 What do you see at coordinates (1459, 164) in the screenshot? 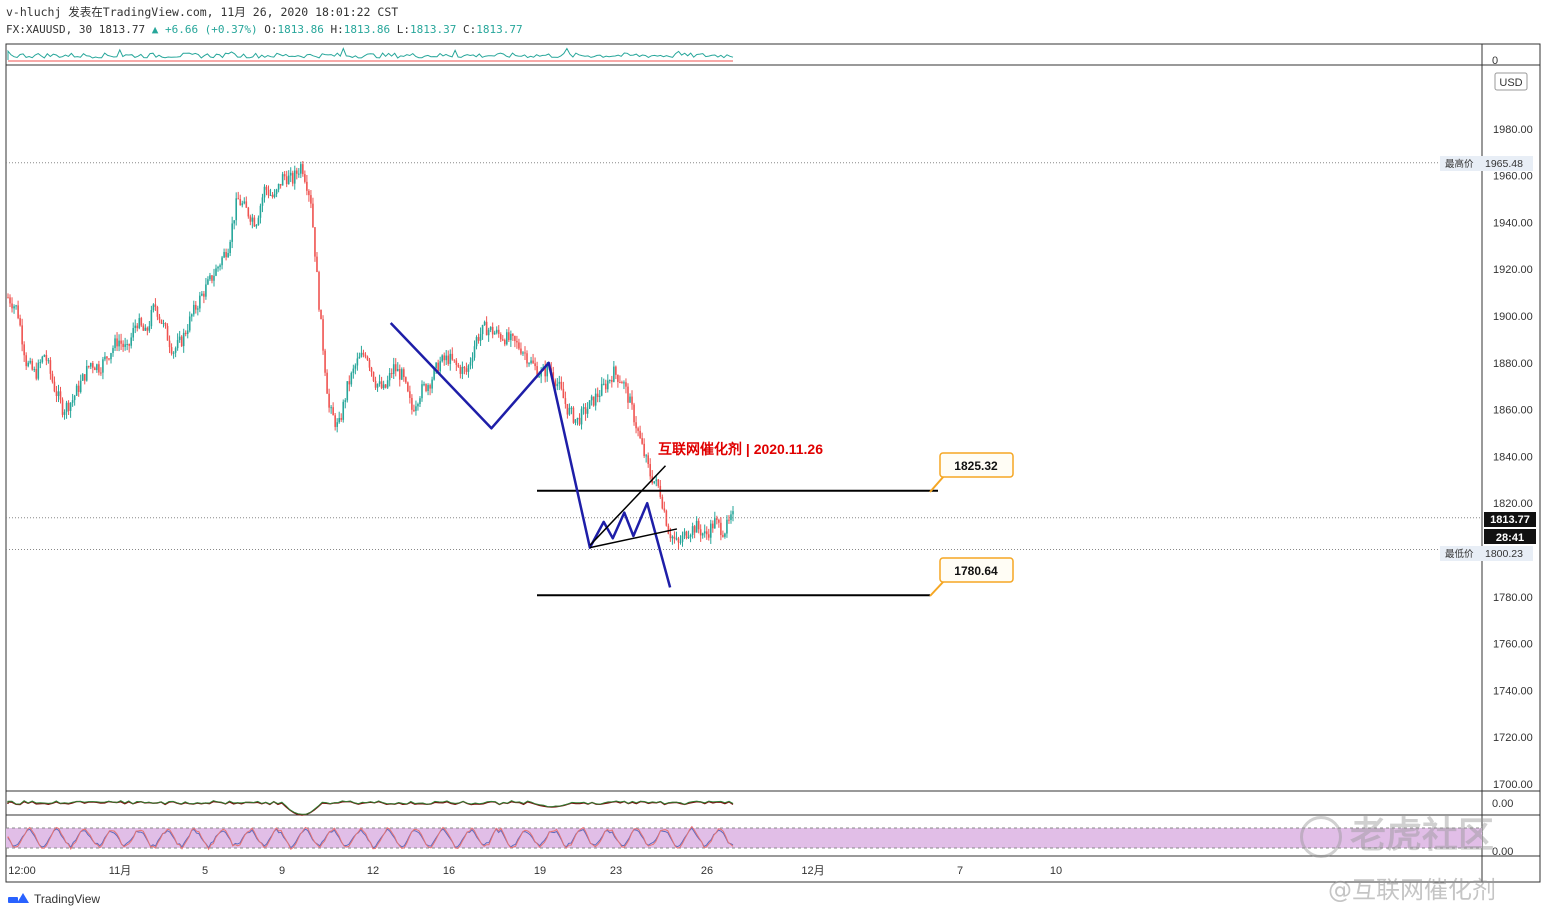
I see `high-badge-label: 最高价` at bounding box center [1459, 164].